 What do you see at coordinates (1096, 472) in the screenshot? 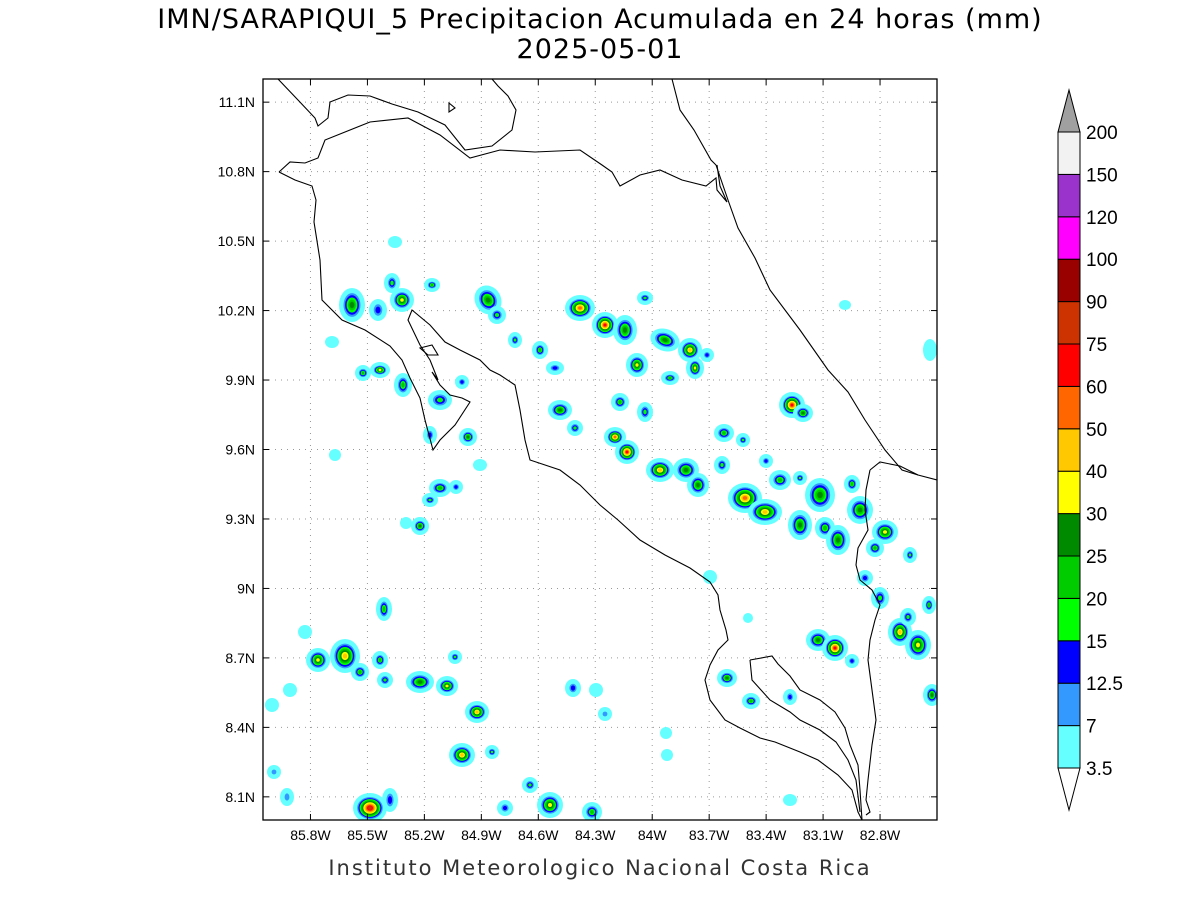
I see `legend-label: 40` at bounding box center [1096, 472].